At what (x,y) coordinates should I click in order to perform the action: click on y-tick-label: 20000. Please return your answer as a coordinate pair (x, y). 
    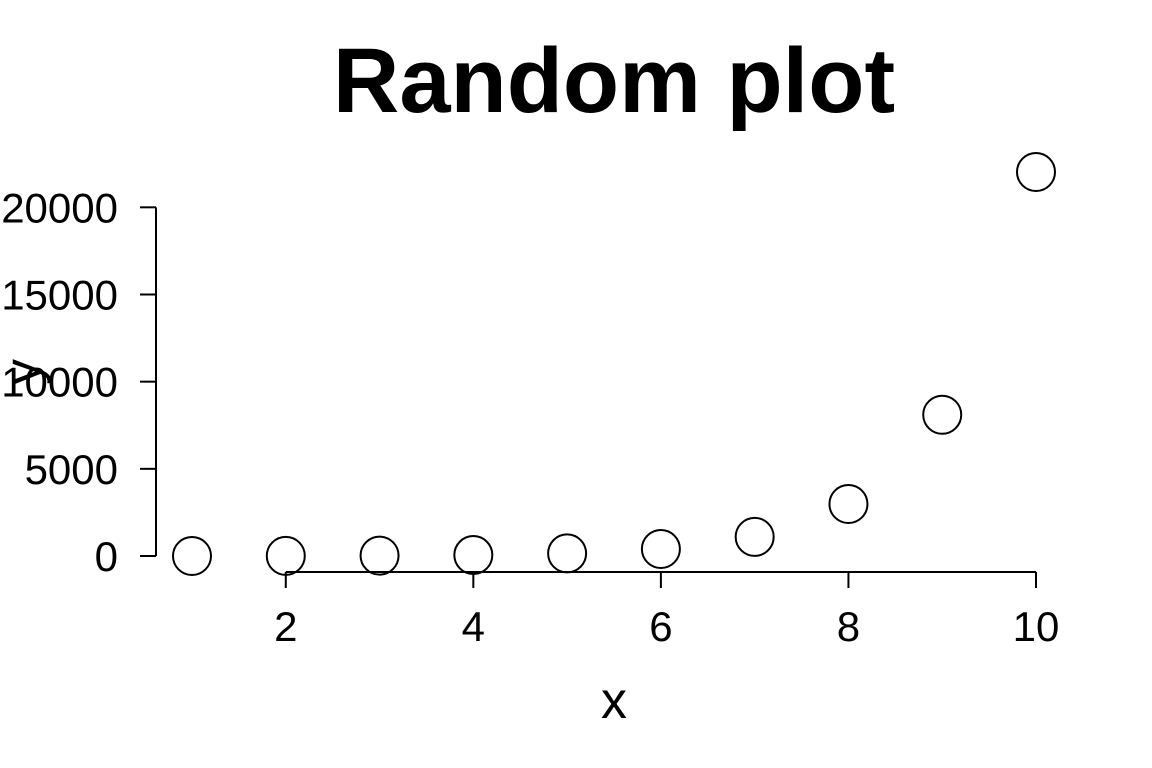
    Looking at the image, I should click on (59, 207).